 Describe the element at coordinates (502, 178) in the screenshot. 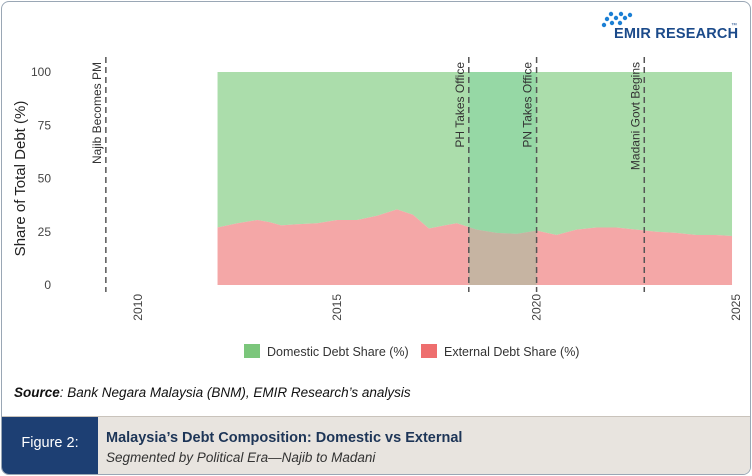

I see `highlight-band` at that location.